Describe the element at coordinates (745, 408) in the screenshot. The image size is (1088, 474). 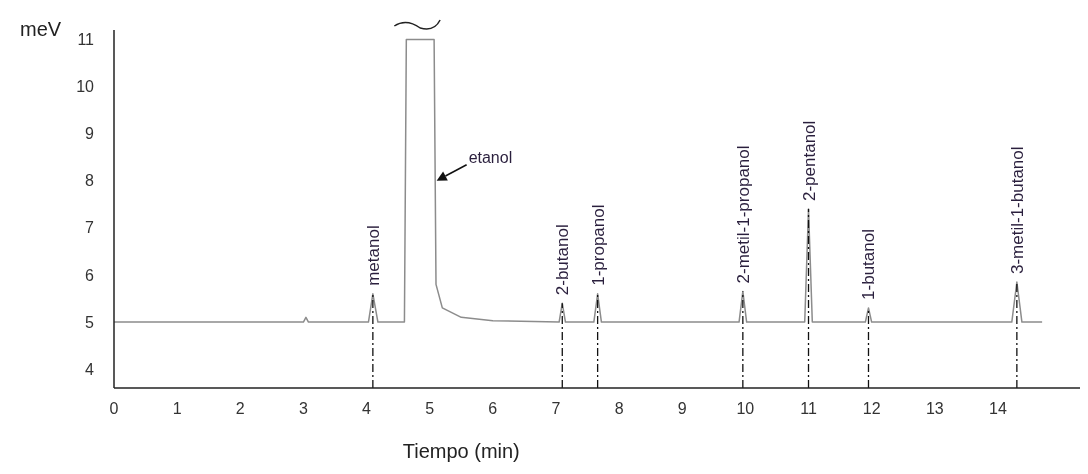
I see `x-tick-label: 10` at that location.